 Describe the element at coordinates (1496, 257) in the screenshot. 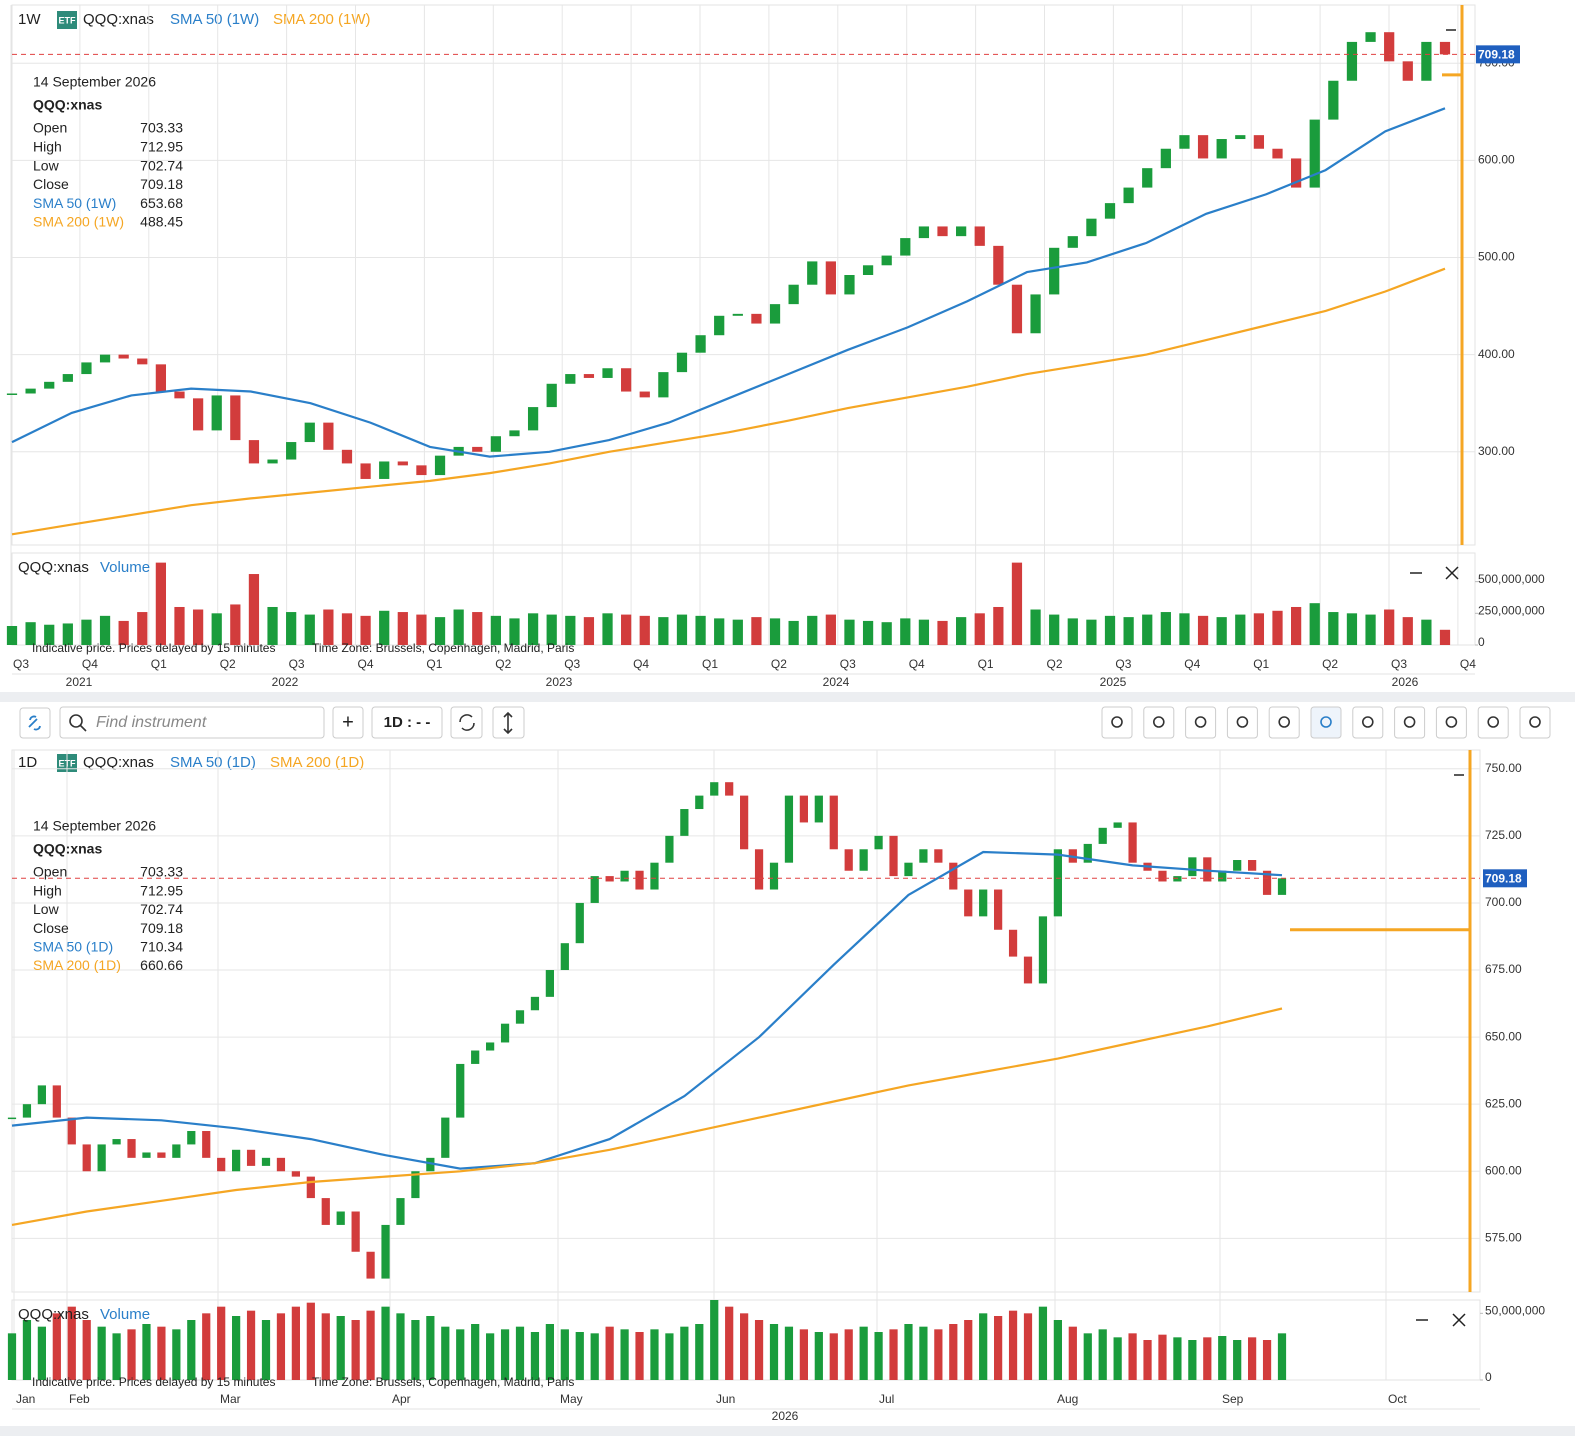

I see `y-tick-label: 500.00` at that location.